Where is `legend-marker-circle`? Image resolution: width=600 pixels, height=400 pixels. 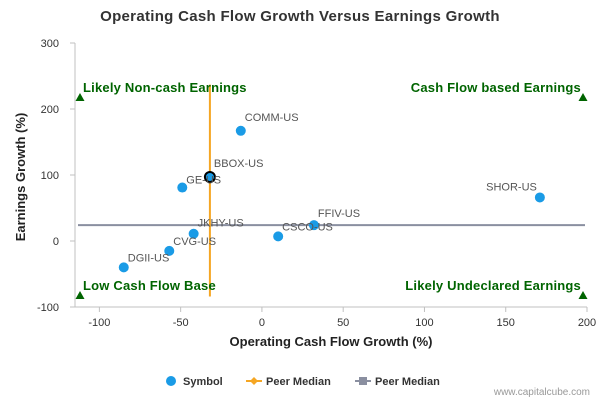 legend-marker-circle is located at coordinates (171, 381).